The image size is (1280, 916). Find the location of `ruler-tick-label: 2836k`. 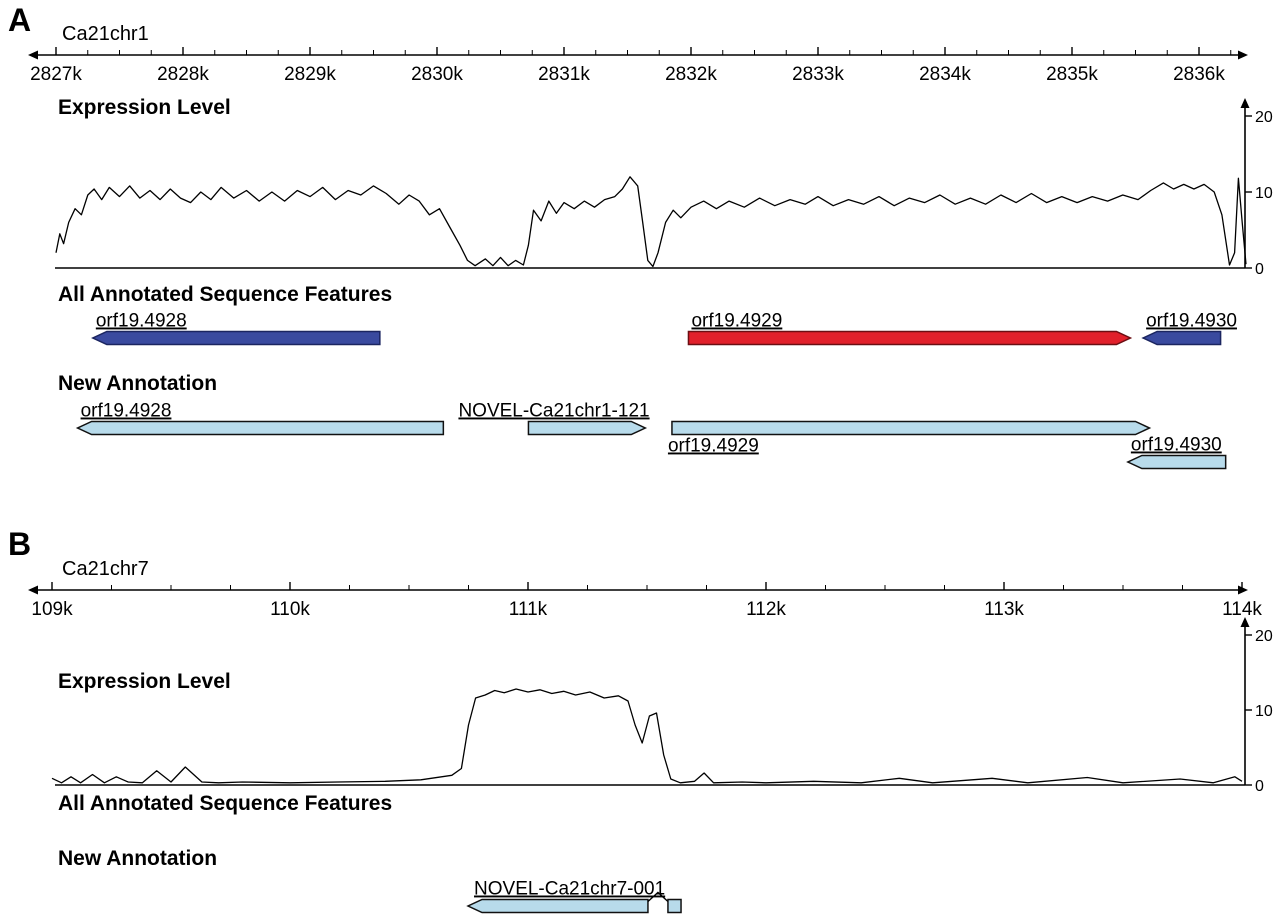

ruler-tick-label: 2836k is located at coordinates (1199, 74).